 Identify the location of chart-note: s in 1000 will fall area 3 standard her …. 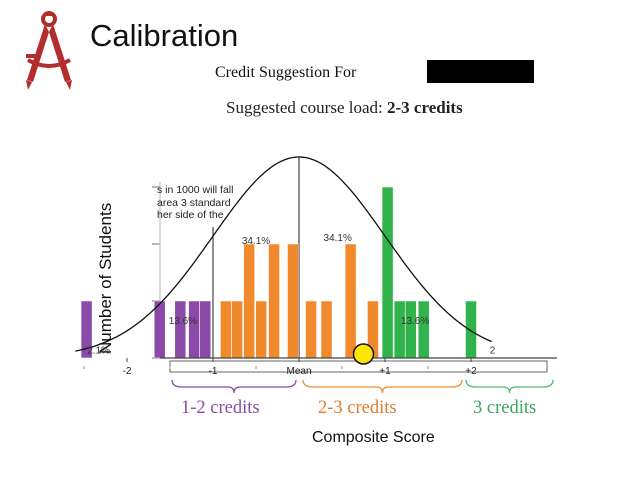
(195, 203).